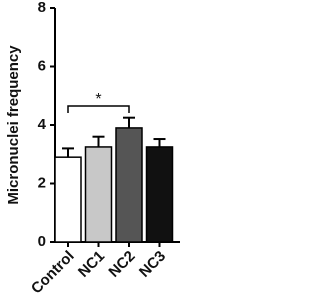 This screenshot has height=307, width=320. I want to click on x-tick-label: NC1, so click(91, 264).